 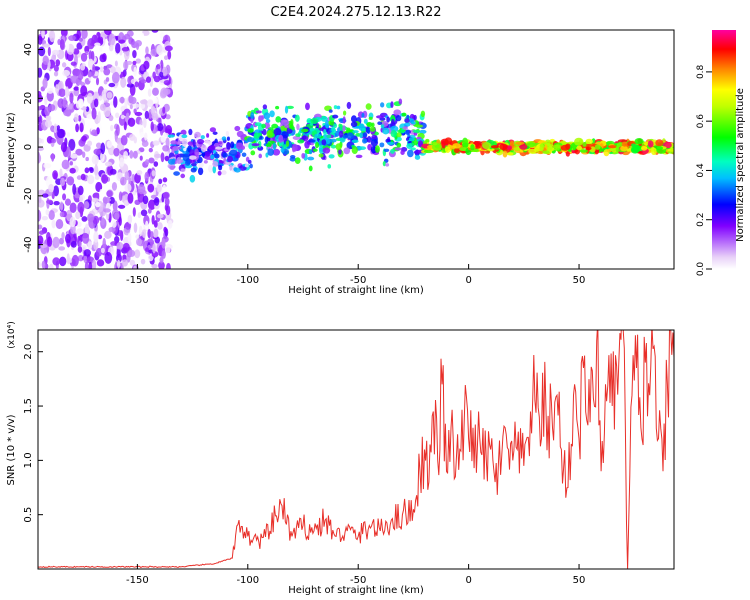 What do you see at coordinates (28, 515) in the screenshot?
I see `snr-y-tick-label: 0.5` at bounding box center [28, 515].